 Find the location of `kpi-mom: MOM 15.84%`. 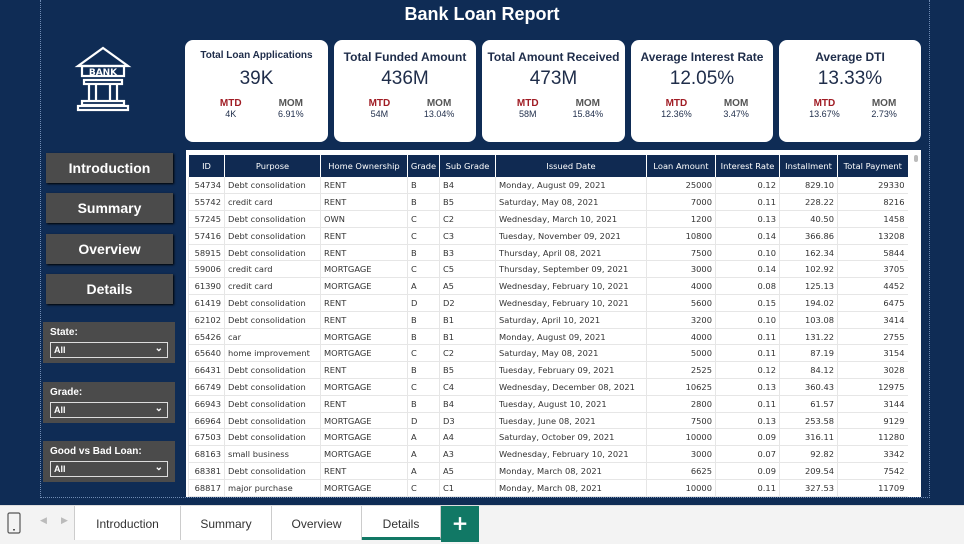

kpi-mom: MOM 15.84% is located at coordinates (588, 108).